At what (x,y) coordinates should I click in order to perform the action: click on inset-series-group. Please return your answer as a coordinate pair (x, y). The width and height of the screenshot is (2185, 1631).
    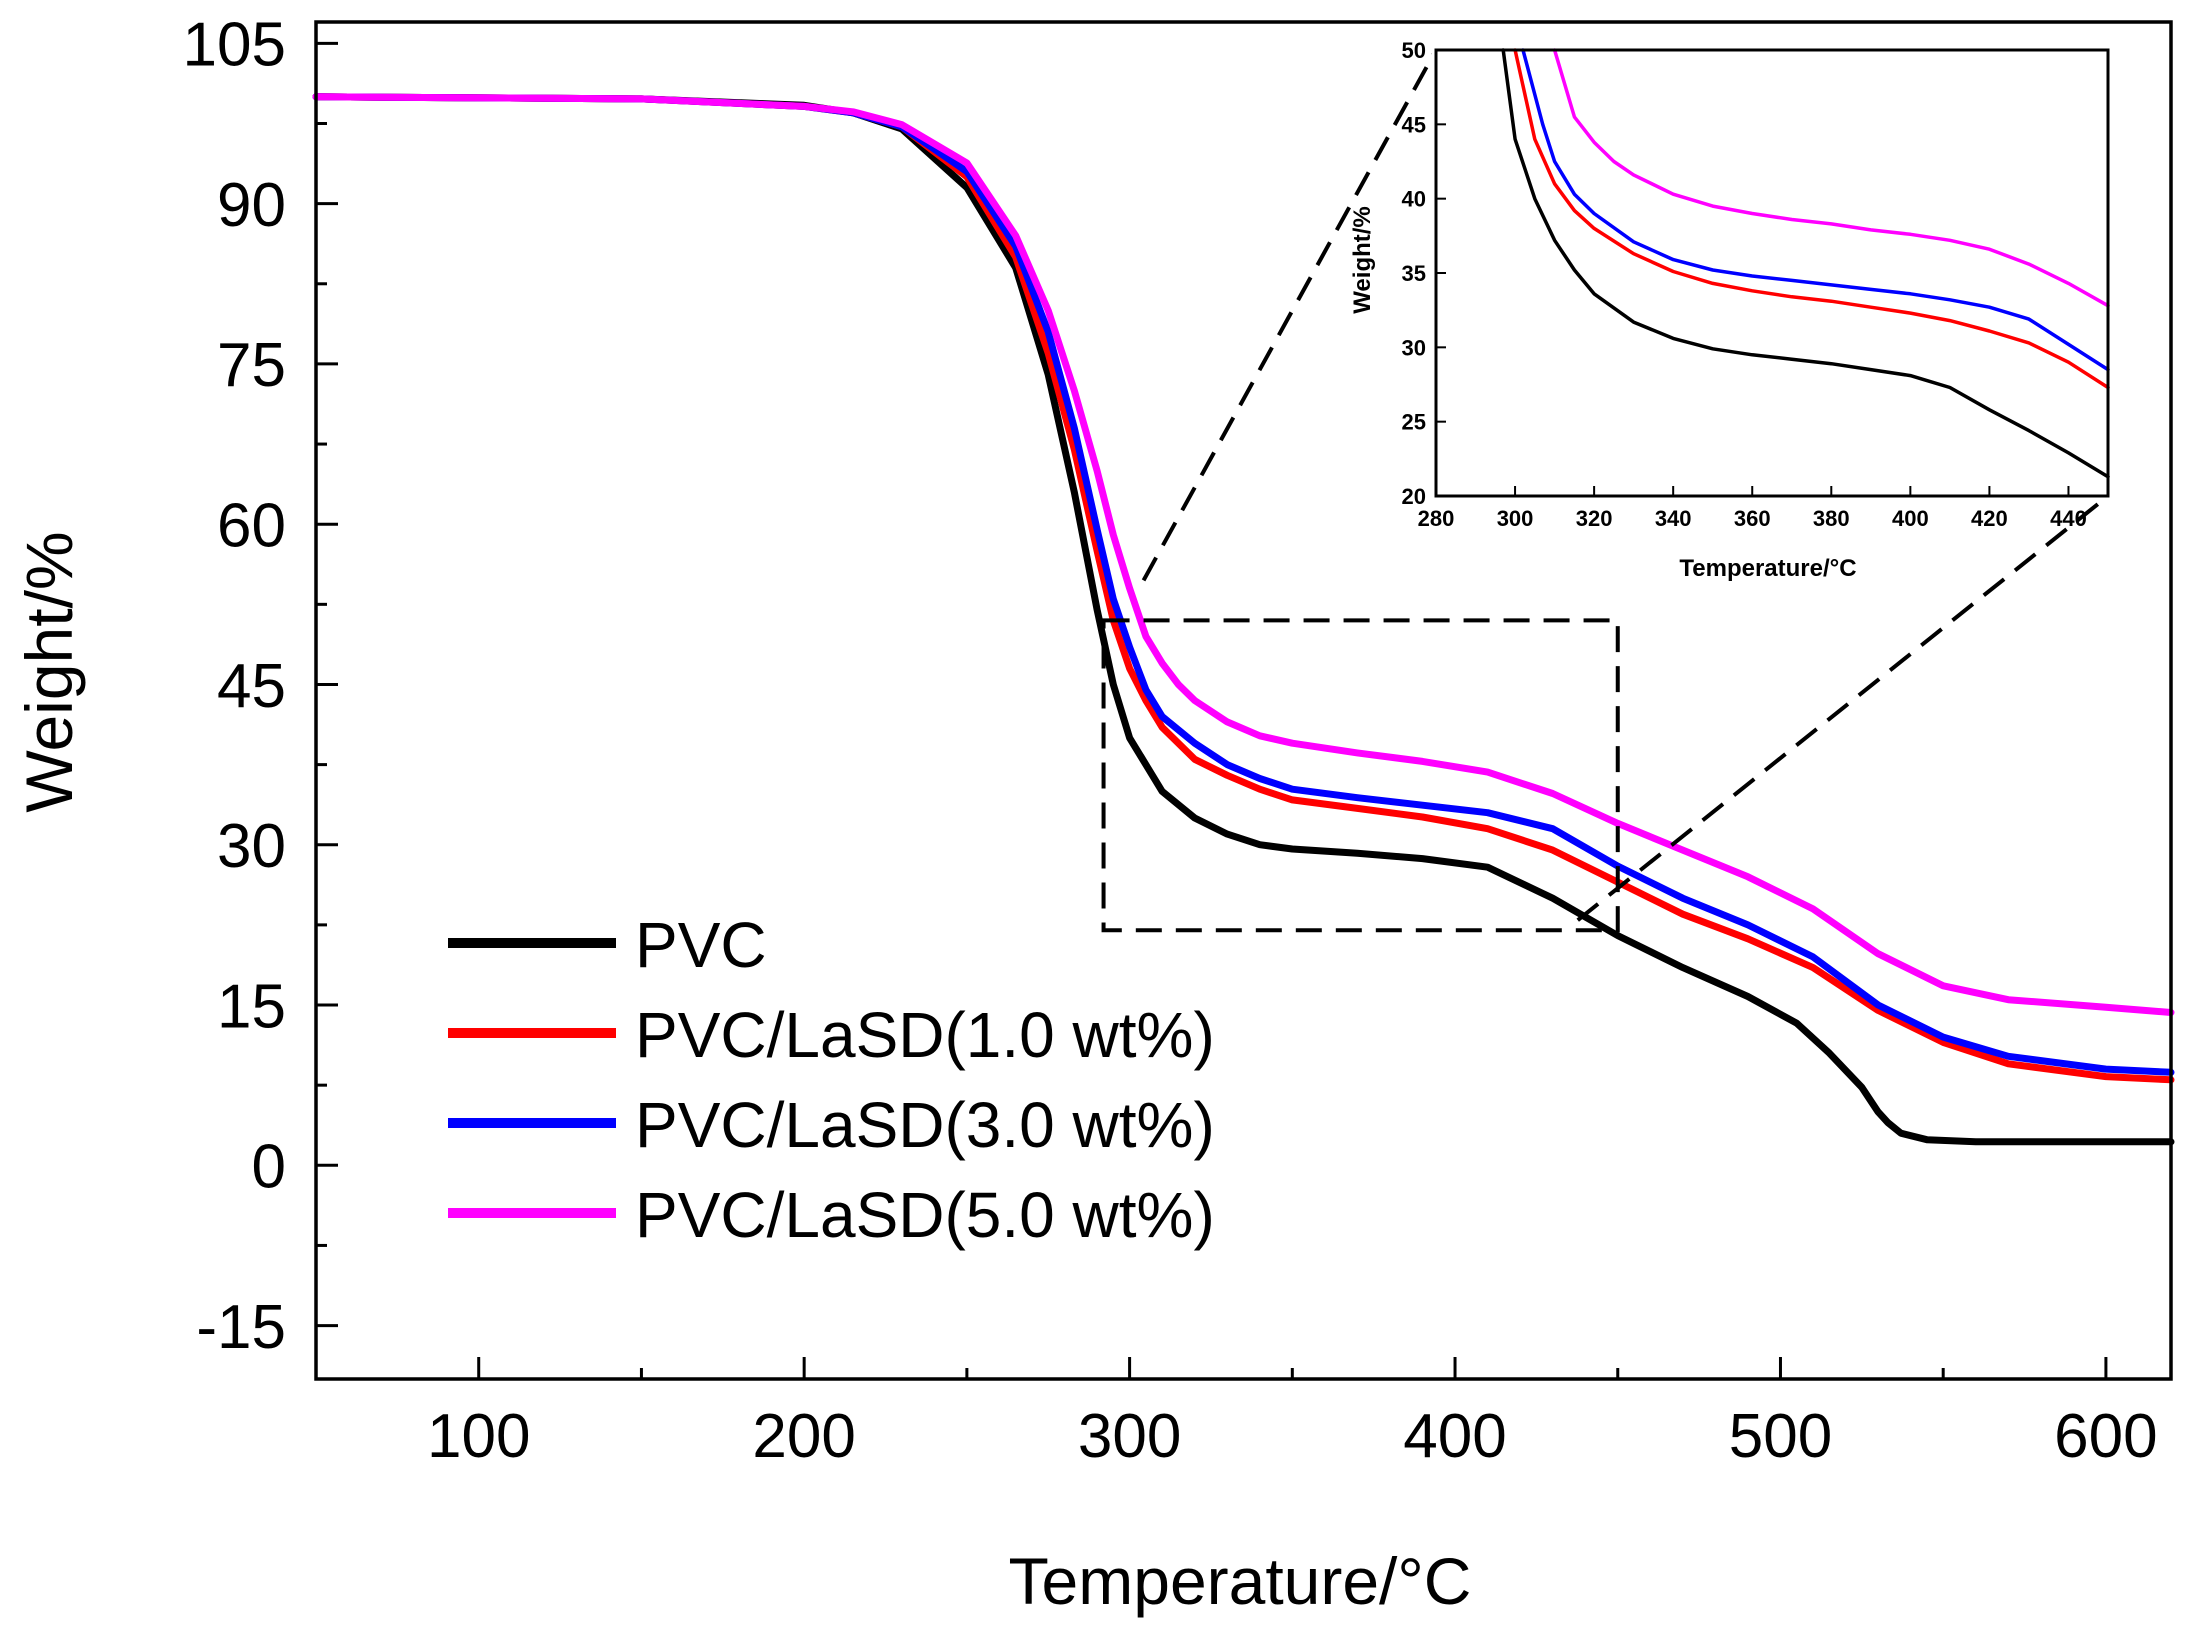
    Looking at the image, I should click on (1805, 263).